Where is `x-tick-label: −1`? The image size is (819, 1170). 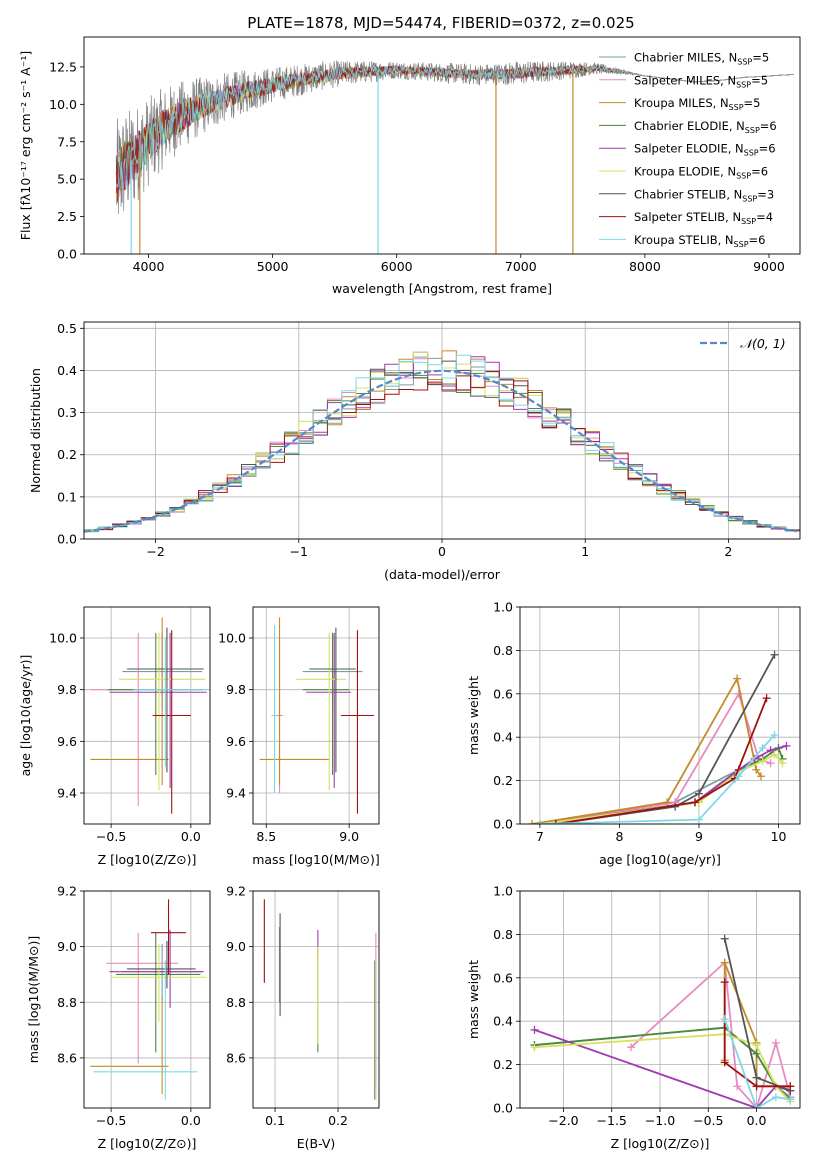
x-tick-label: −1 is located at coordinates (299, 551).